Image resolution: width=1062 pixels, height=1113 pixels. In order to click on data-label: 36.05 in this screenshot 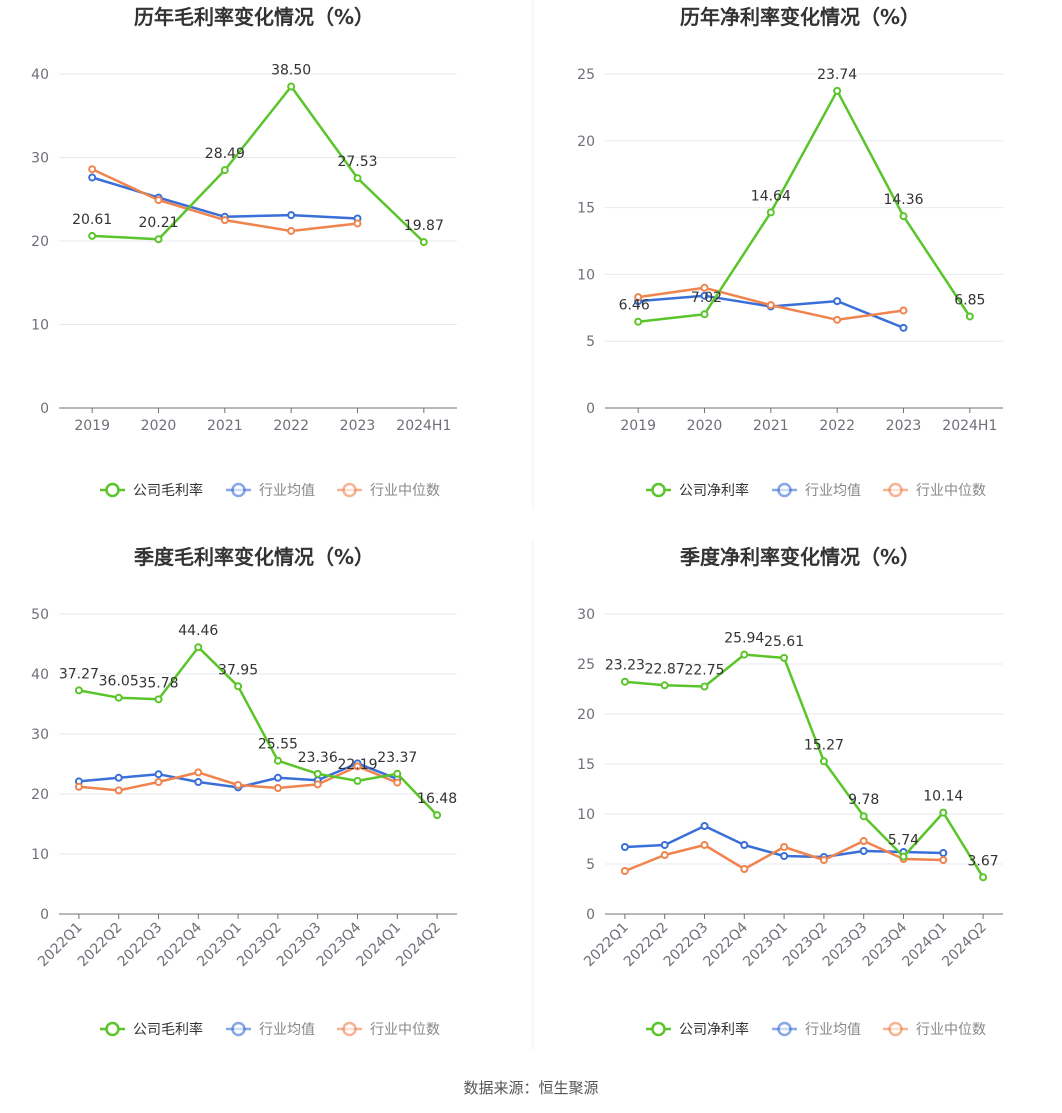, I will do `click(119, 682)`.